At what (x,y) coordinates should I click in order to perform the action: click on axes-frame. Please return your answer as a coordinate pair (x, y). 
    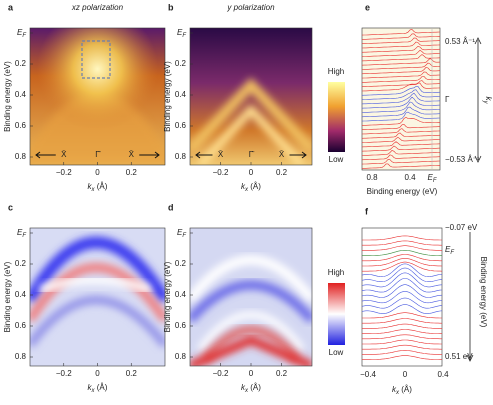
    Looking at the image, I should click on (402, 297).